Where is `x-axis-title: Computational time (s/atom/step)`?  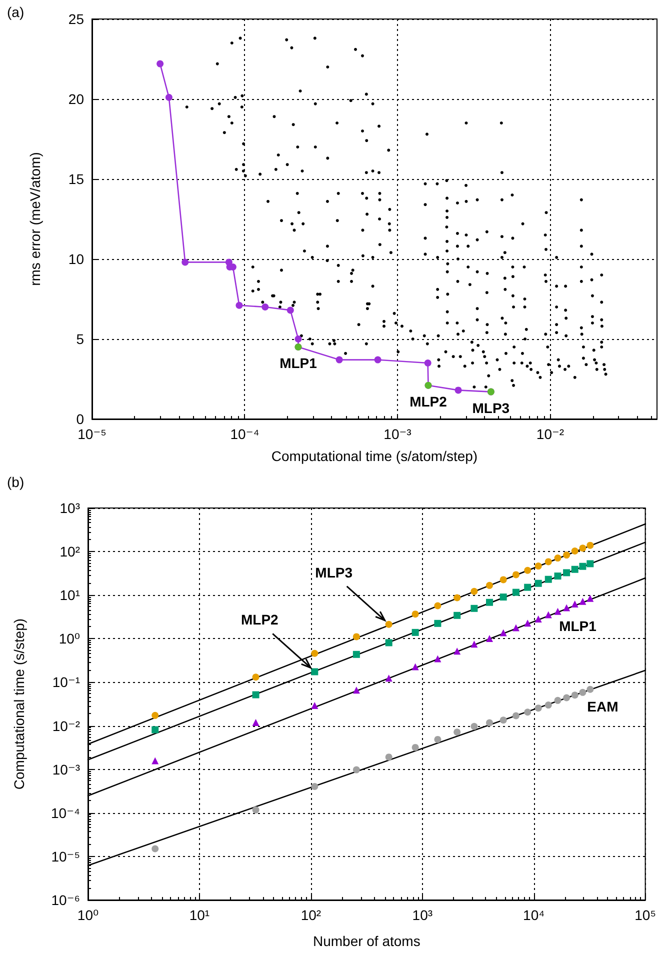 x-axis-title: Computational time (s/atom/step) is located at coordinates (374, 456).